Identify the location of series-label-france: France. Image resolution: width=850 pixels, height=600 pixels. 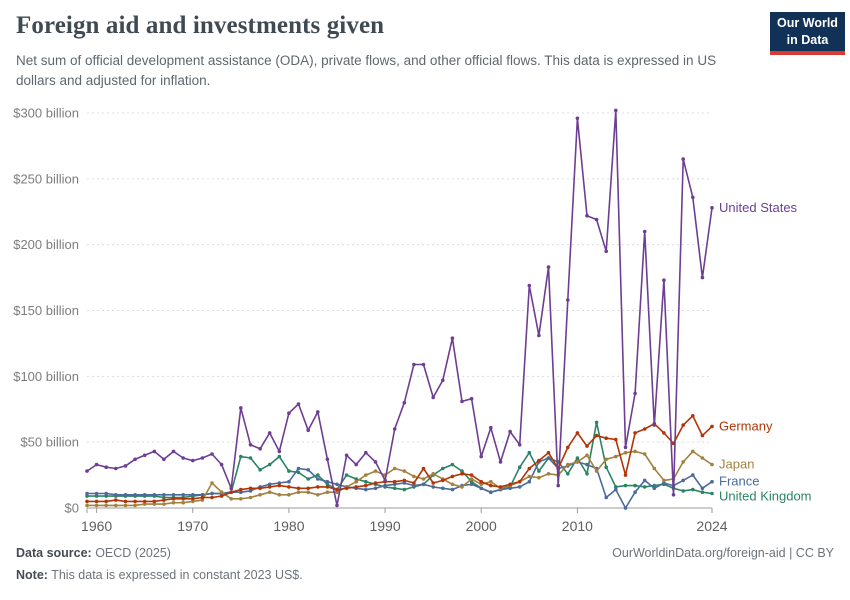
(739, 481).